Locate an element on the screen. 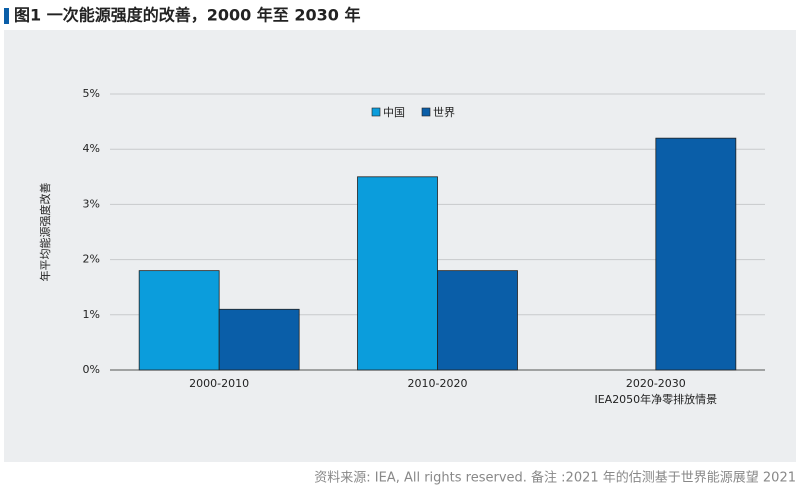 Image resolution: width=800 pixels, height=490 pixels. x-tick-label: 2010-2020 is located at coordinates (438, 383).